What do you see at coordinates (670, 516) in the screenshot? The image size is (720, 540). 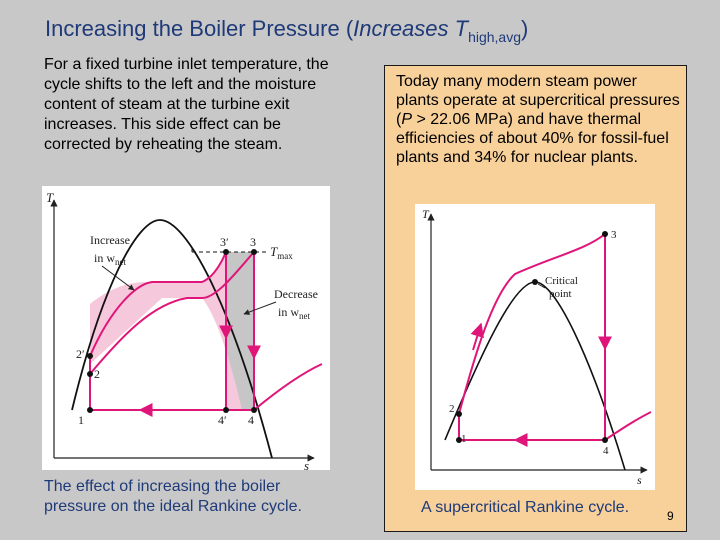 I see `page-number: 9` at bounding box center [670, 516].